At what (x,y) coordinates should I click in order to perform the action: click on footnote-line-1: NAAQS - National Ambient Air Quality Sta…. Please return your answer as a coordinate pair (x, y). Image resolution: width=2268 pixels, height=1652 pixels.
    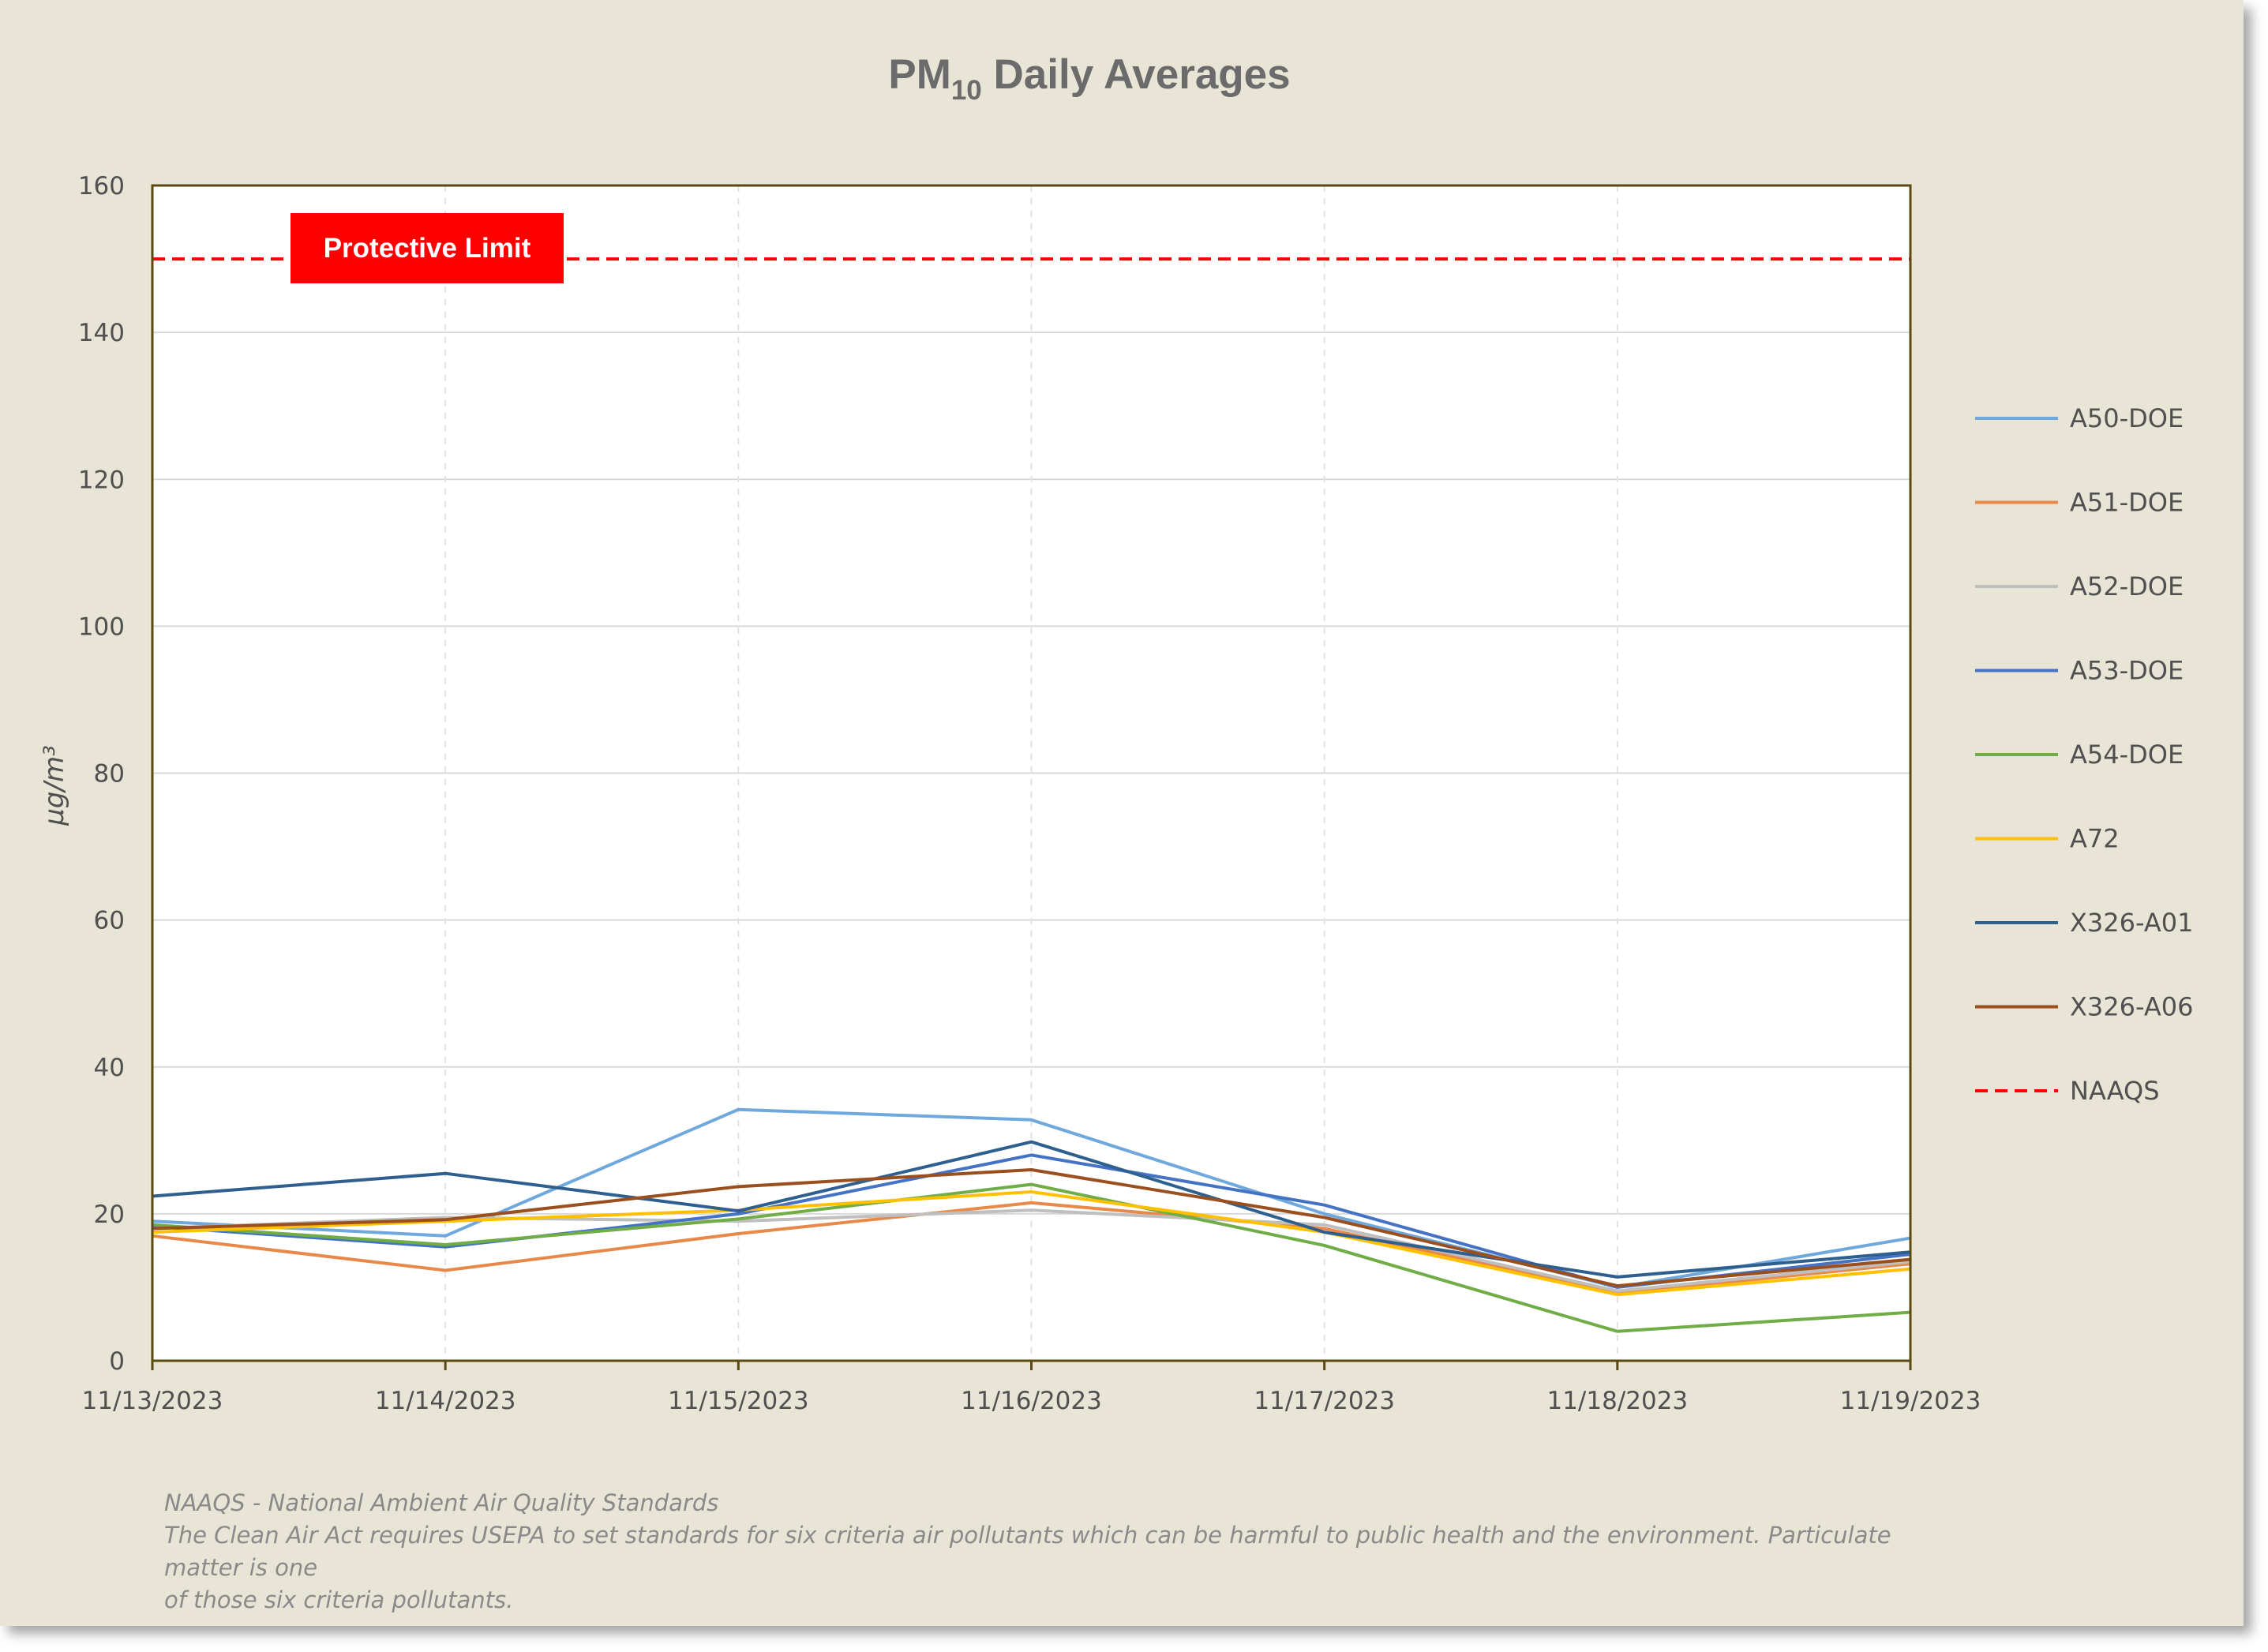
    Looking at the image, I should click on (441, 1502).